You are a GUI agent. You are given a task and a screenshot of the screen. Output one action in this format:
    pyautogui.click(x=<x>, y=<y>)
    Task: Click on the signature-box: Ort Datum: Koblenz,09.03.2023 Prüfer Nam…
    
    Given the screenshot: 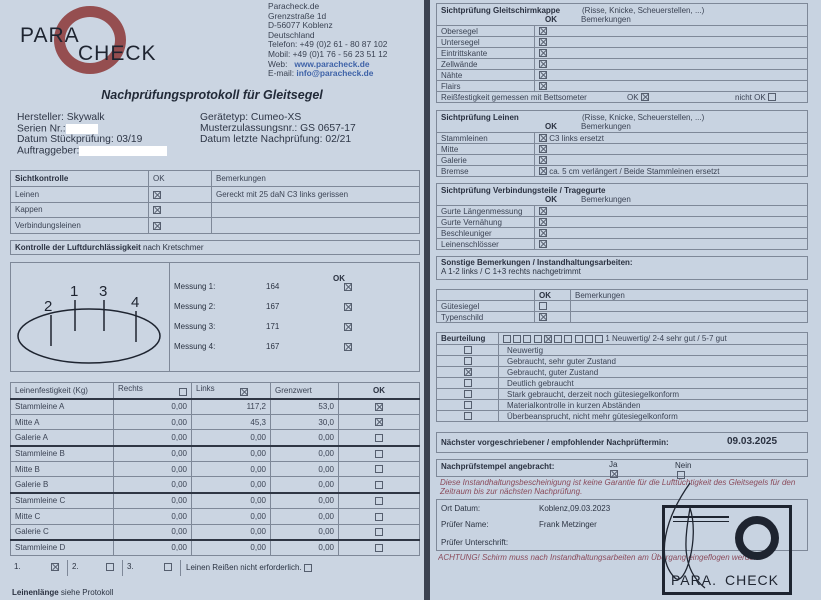 What is the action you would take?
    pyautogui.click(x=622, y=525)
    